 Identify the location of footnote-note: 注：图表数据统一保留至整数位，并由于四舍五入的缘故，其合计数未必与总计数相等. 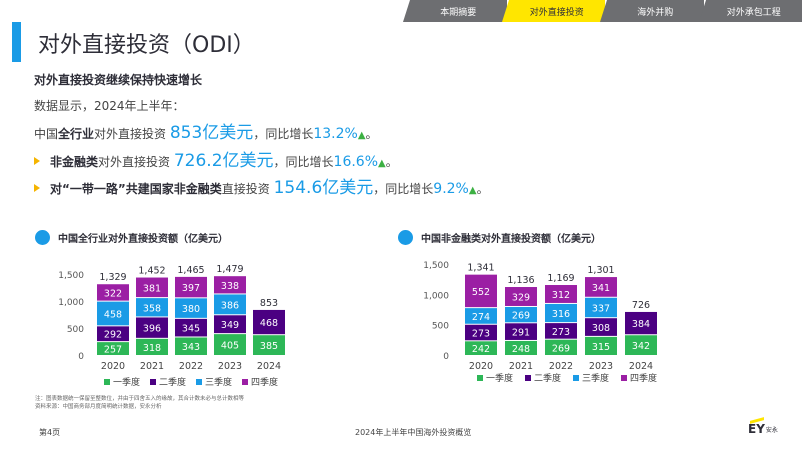
(140, 399).